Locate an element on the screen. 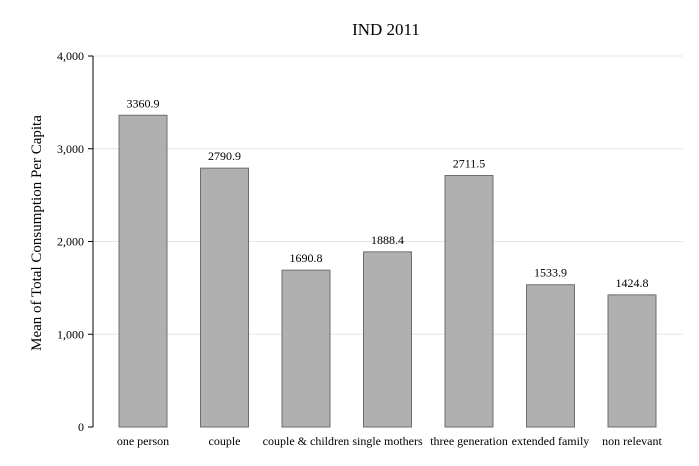  x-tick-label: couple is located at coordinates (225, 441).